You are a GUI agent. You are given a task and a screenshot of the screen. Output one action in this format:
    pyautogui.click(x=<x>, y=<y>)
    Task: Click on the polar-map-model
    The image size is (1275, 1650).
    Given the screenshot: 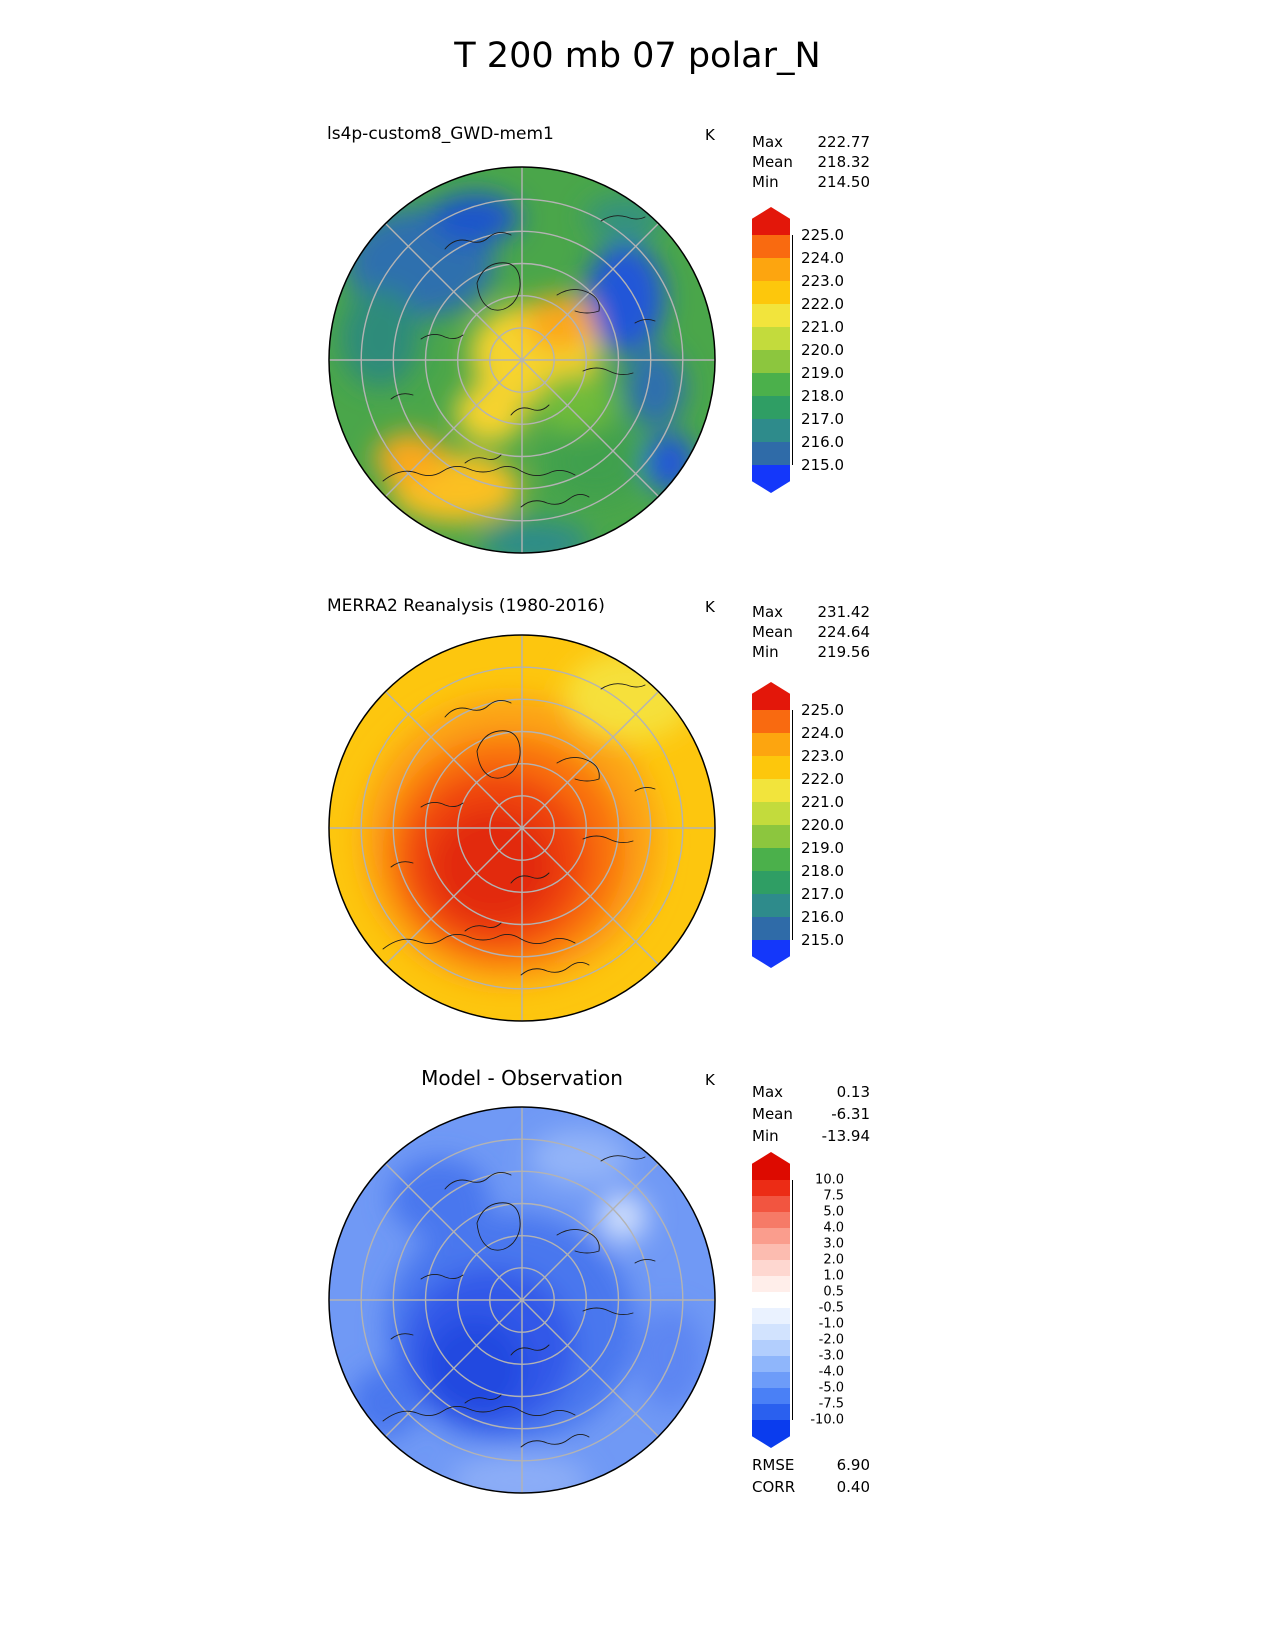 What is the action you would take?
    pyautogui.click(x=522, y=360)
    